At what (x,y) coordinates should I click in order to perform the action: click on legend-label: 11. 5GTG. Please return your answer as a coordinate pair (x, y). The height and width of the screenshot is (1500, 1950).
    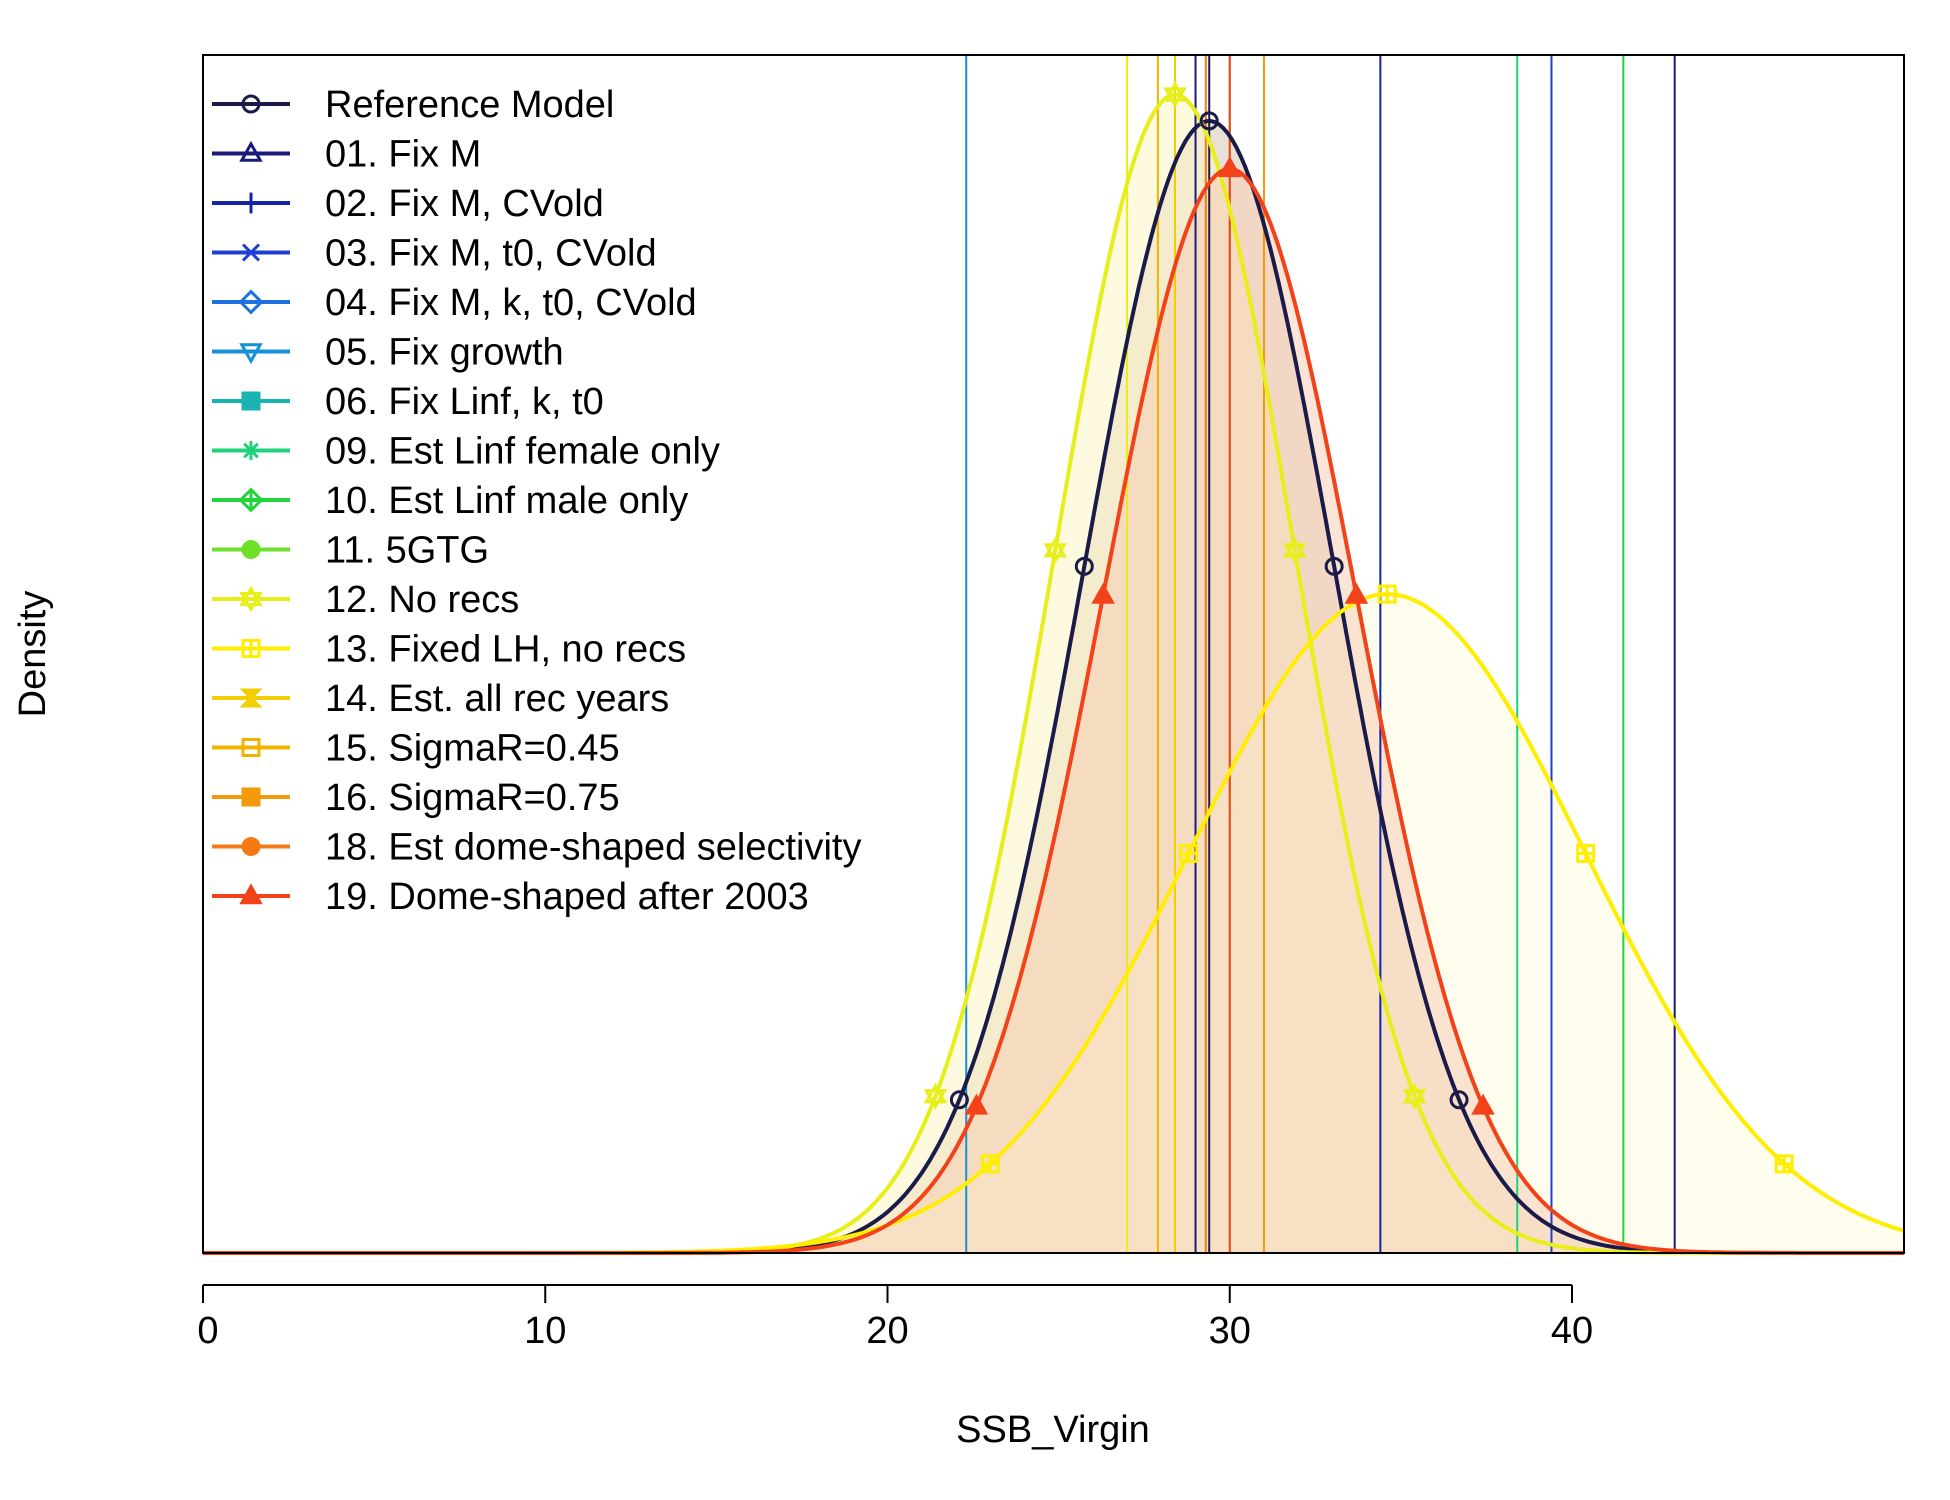
    Looking at the image, I should click on (407, 551).